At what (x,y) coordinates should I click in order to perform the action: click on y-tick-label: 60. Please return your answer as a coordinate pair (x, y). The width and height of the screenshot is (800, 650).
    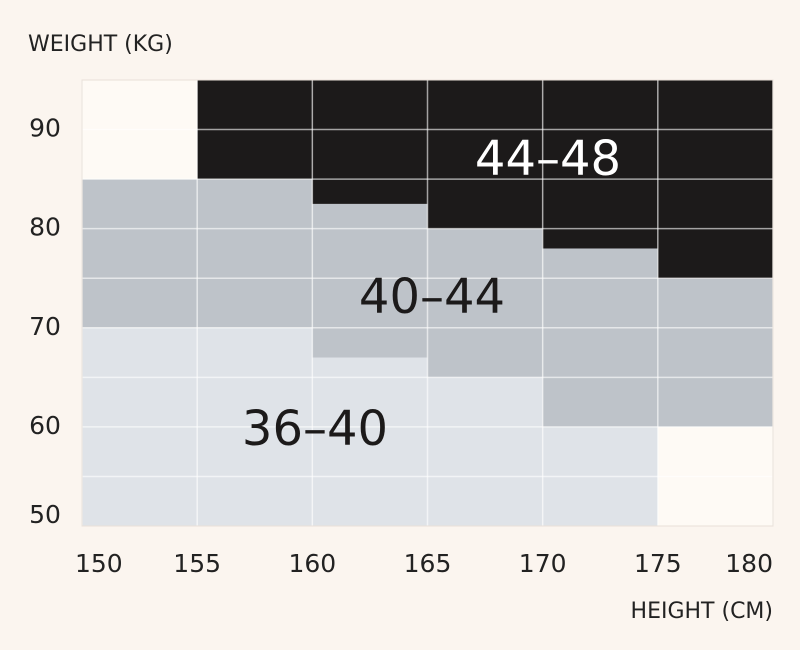
    Looking at the image, I should click on (45, 425).